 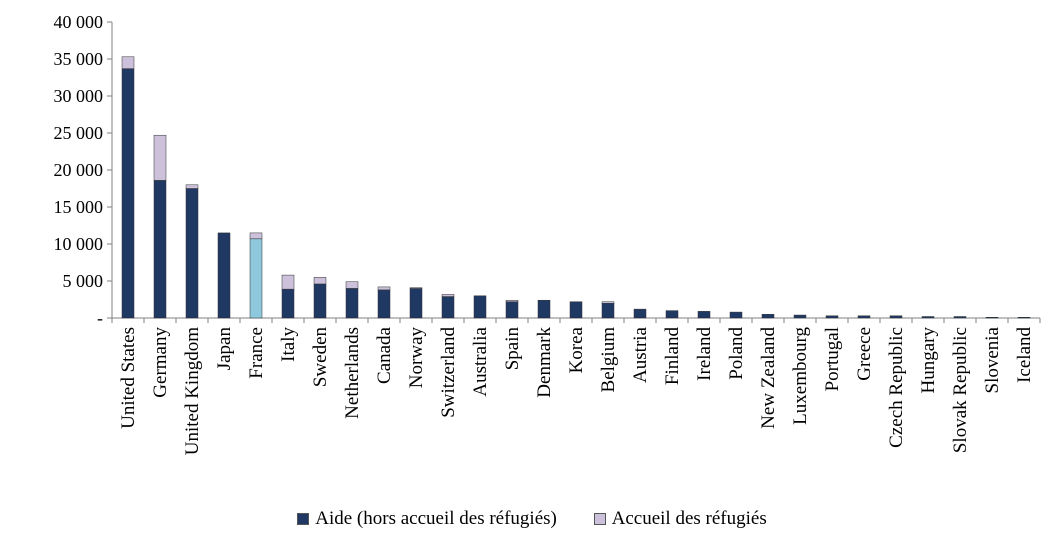 What do you see at coordinates (608, 360) in the screenshot?
I see `x-tick-label: Belgium` at bounding box center [608, 360].